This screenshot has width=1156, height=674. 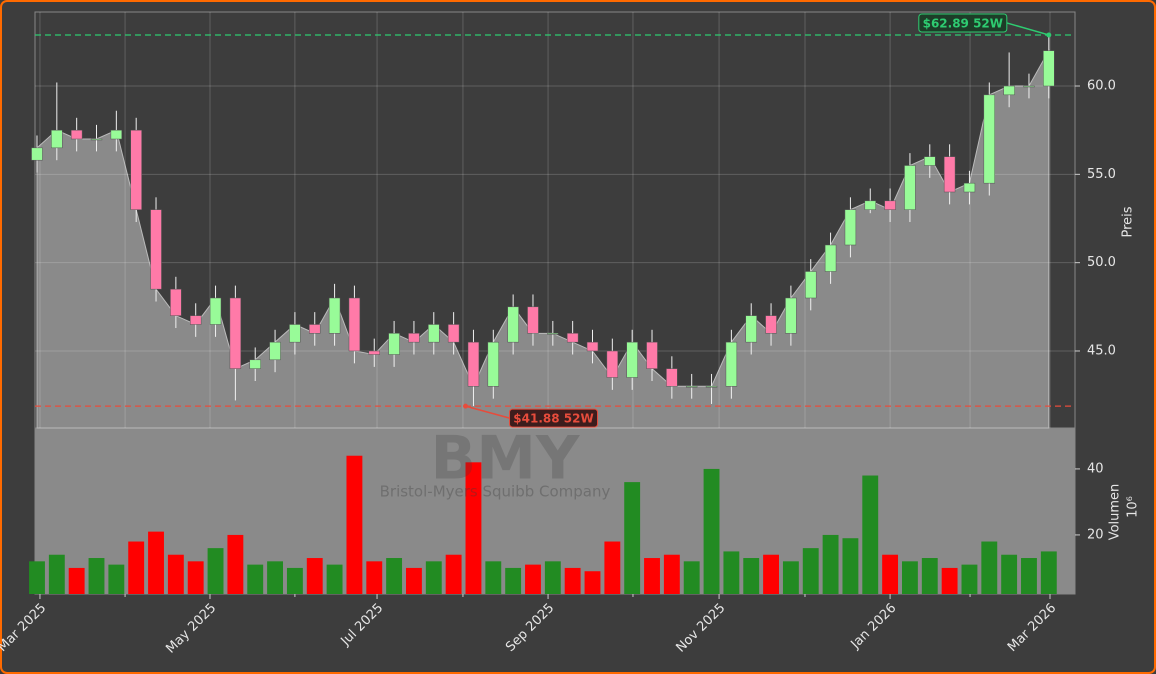 I want to click on annotation-label: $62.89 52W, so click(x=963, y=23).